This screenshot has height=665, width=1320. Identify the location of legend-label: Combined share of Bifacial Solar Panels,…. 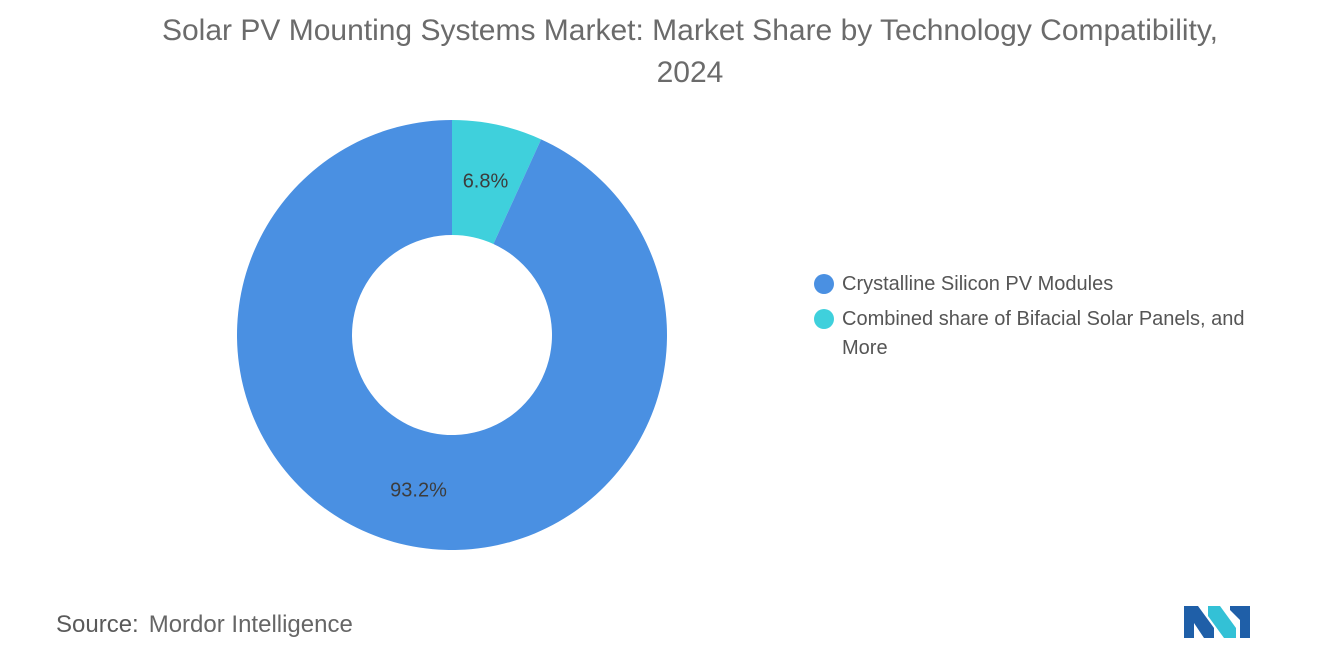
(1043, 333).